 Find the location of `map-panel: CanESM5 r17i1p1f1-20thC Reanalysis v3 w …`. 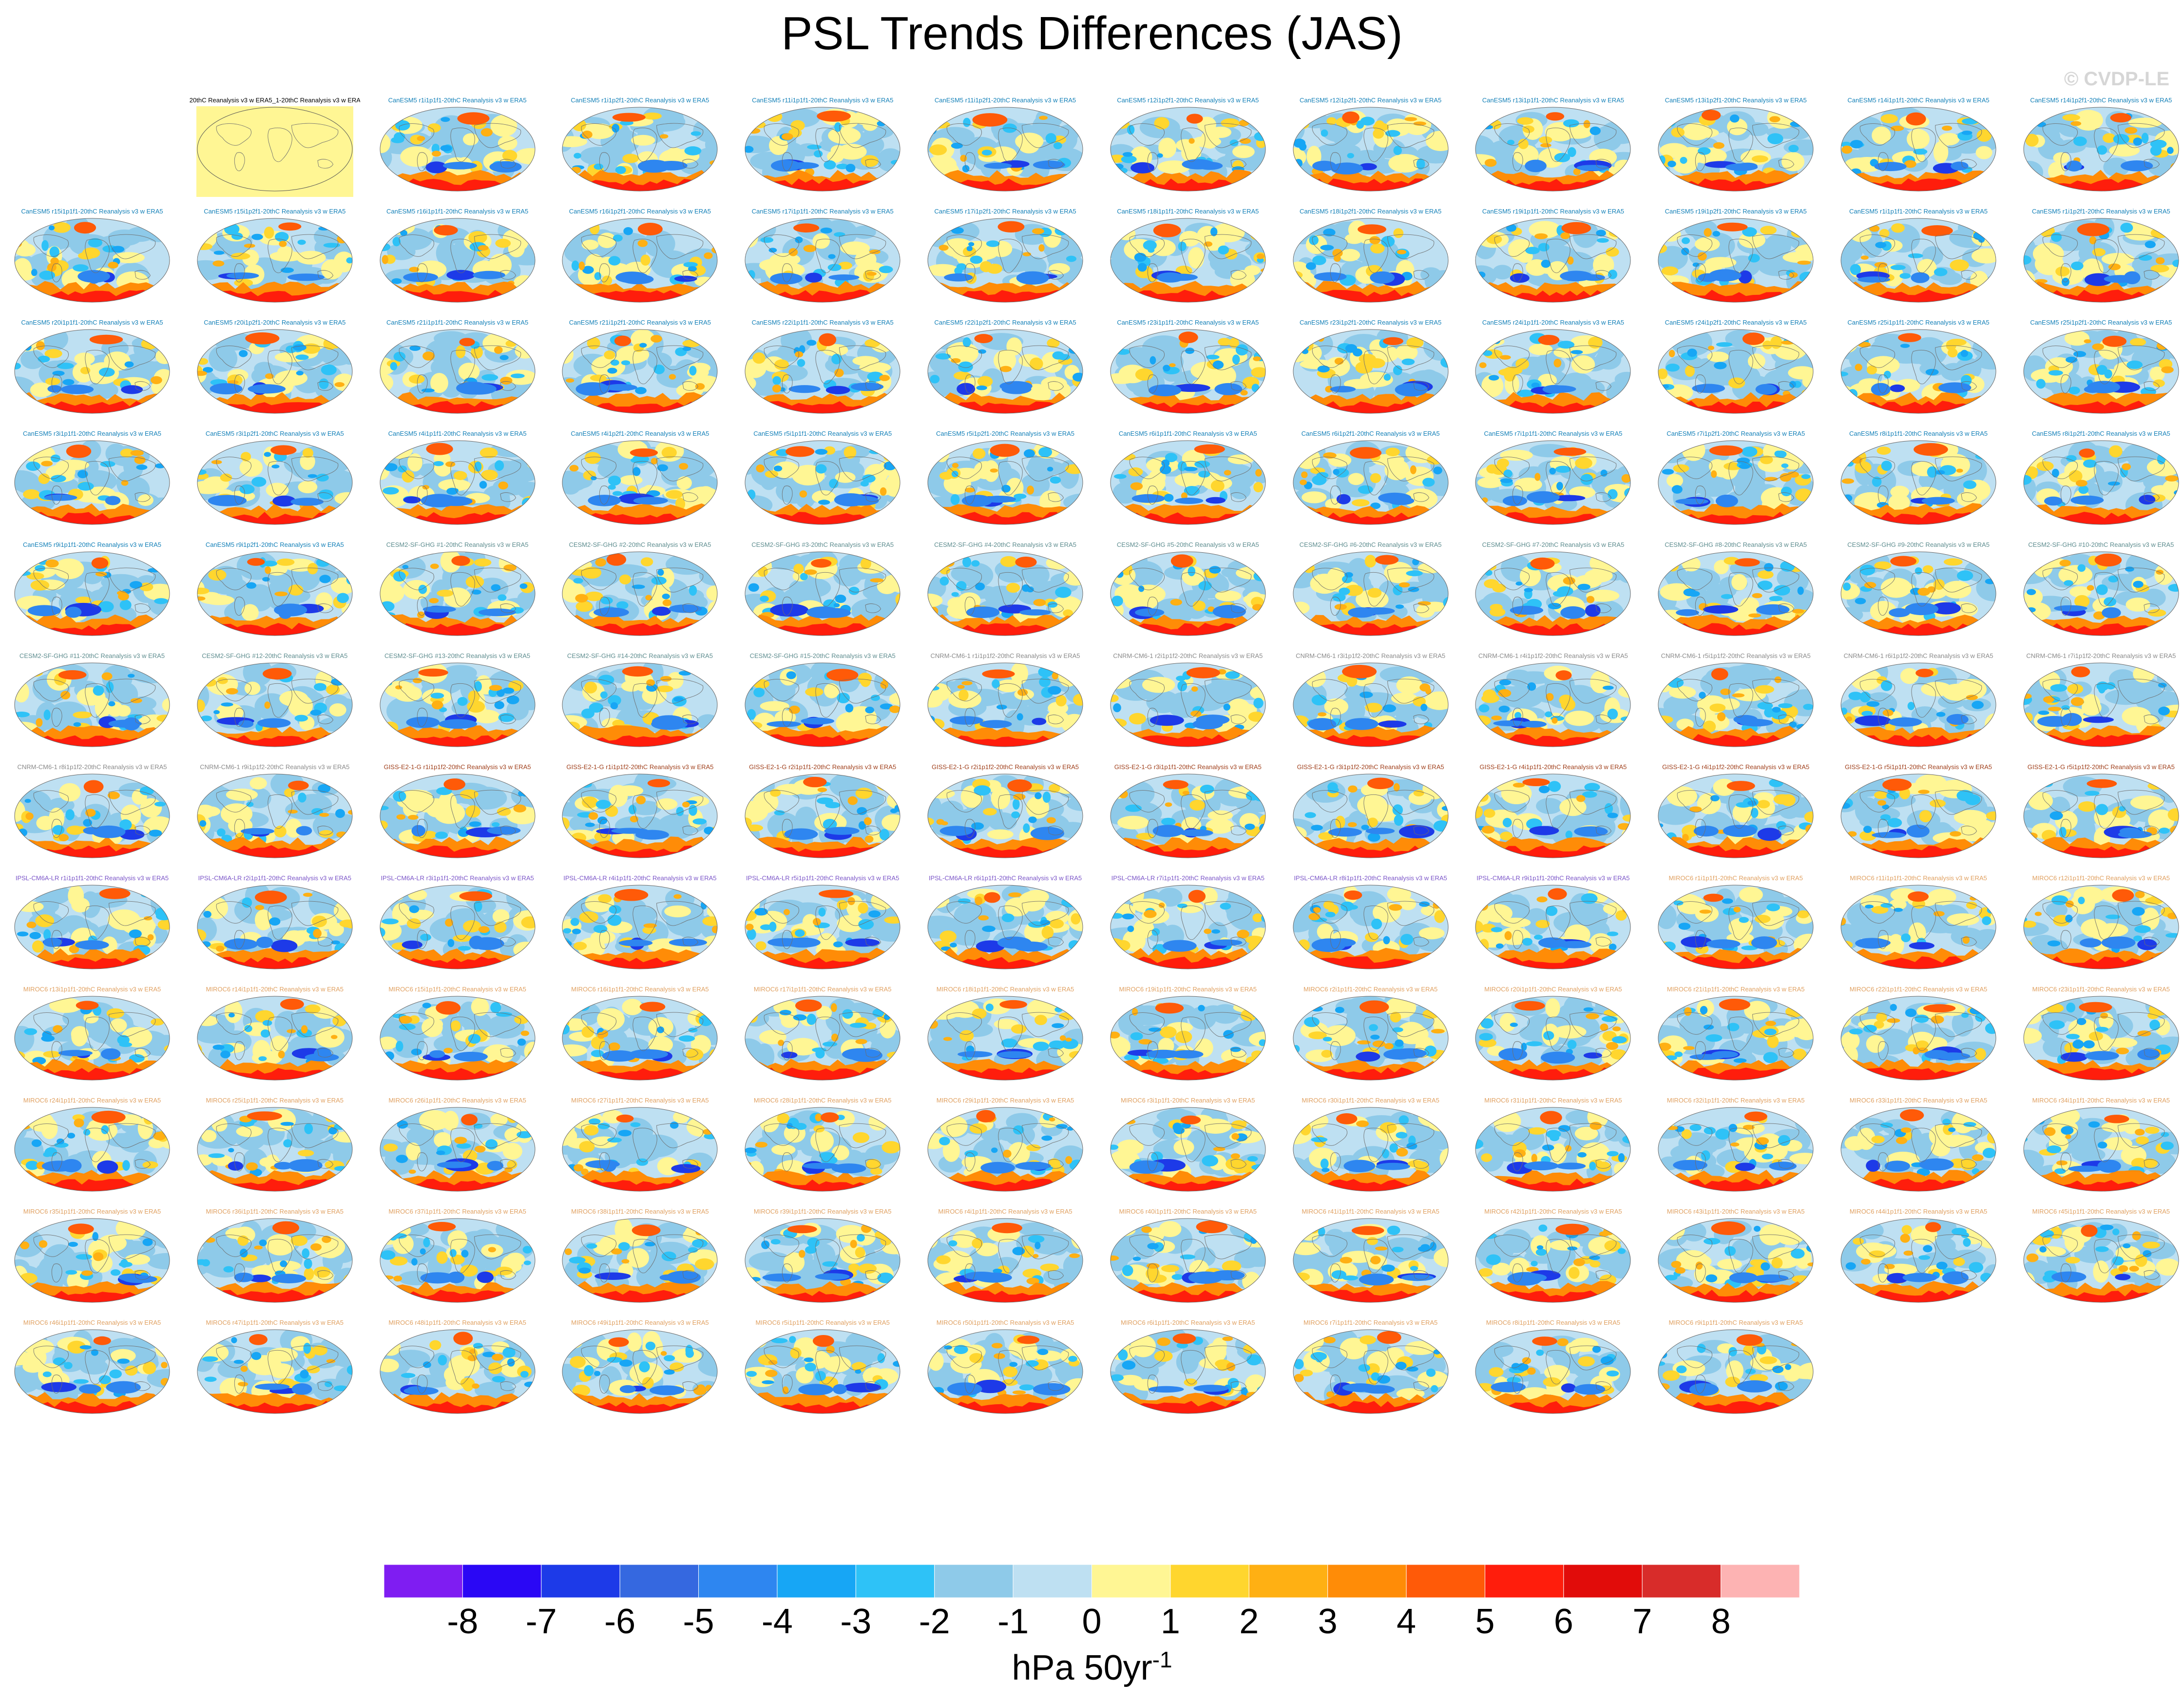

map-panel: CanESM5 r17i1p1f1-20thC Reanalysis v3 w … is located at coordinates (822, 262).